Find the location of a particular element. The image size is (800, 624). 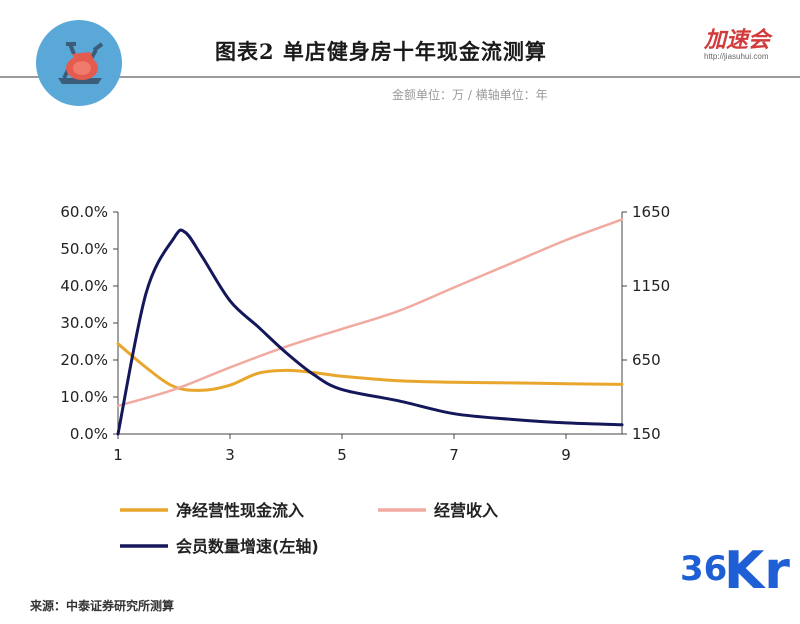

left-tick-label: 10.0% is located at coordinates (84, 397).